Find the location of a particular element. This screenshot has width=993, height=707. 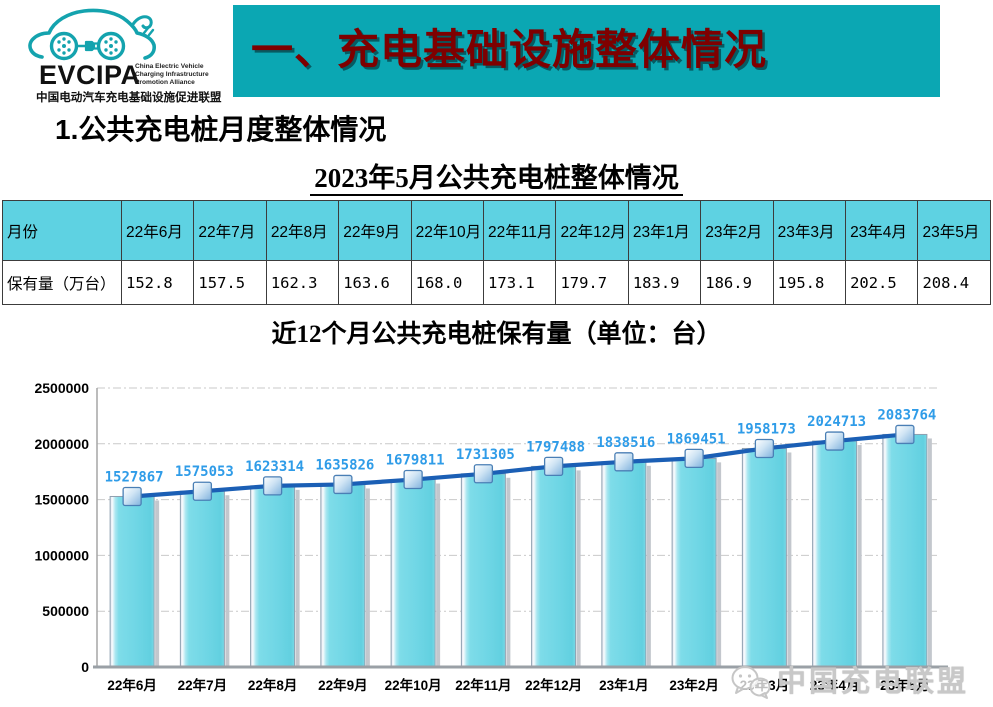

data-label: 1869451 is located at coordinates (696, 439).